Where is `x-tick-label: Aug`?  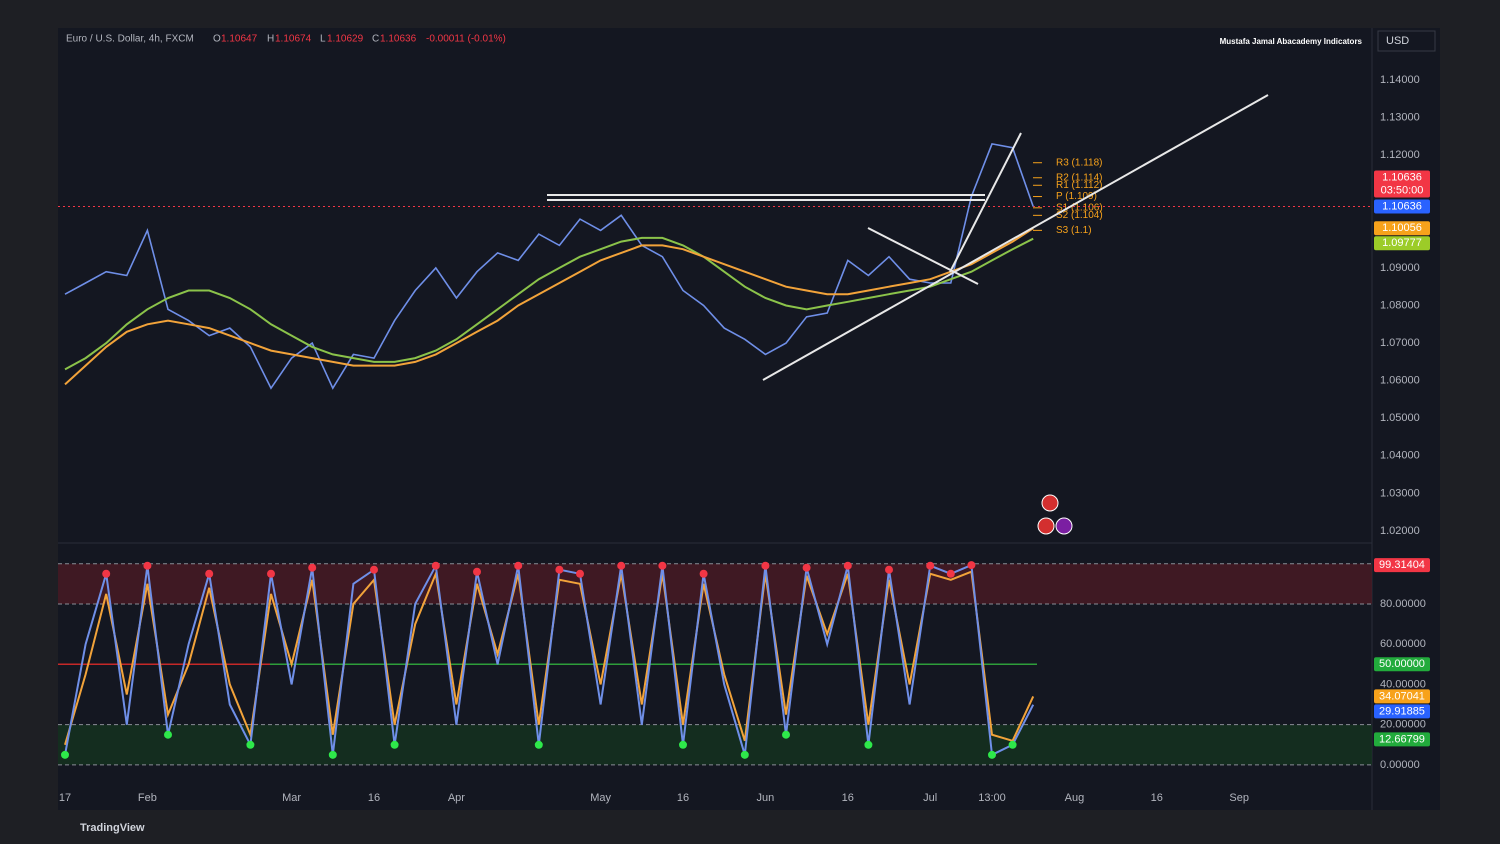
x-tick-label: Aug is located at coordinates (1075, 798).